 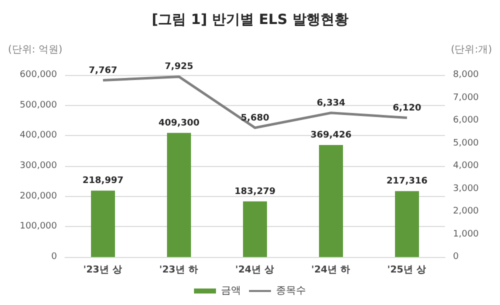 I want to click on y-tick-label: 200,000, so click(x=39, y=196).